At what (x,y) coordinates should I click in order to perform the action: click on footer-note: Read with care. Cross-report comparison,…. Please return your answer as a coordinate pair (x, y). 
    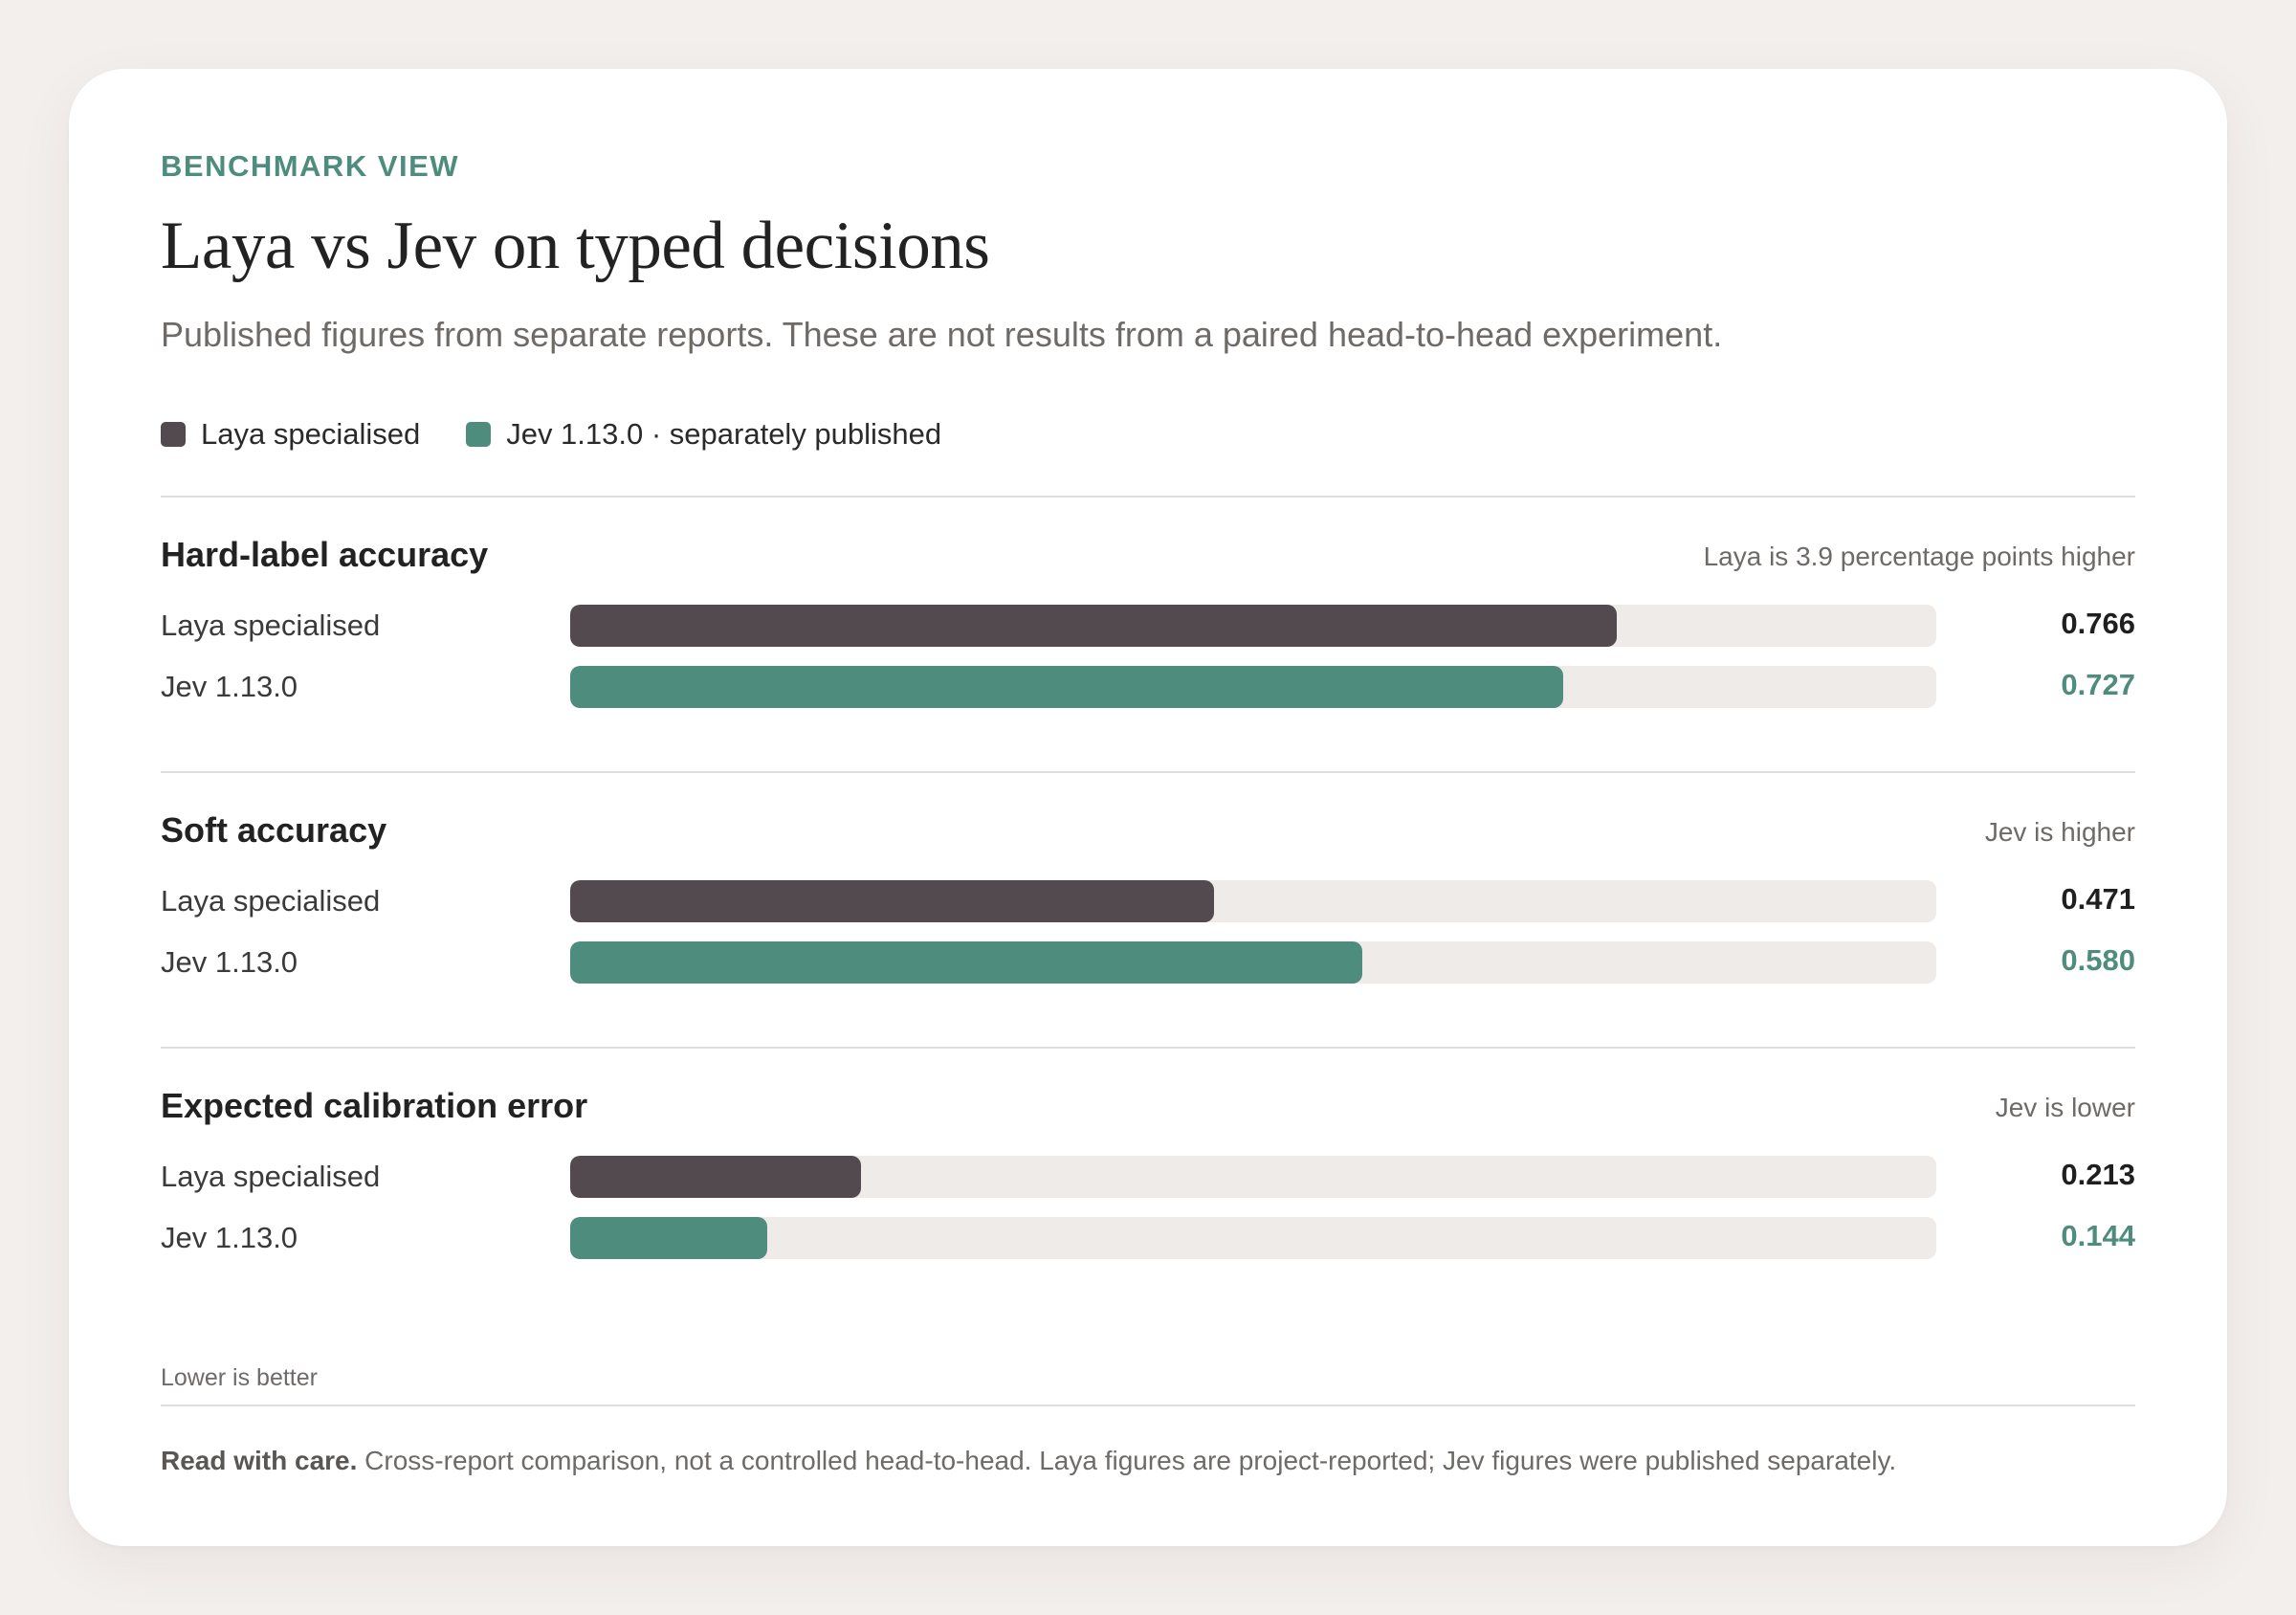
    Looking at the image, I should click on (1148, 1461).